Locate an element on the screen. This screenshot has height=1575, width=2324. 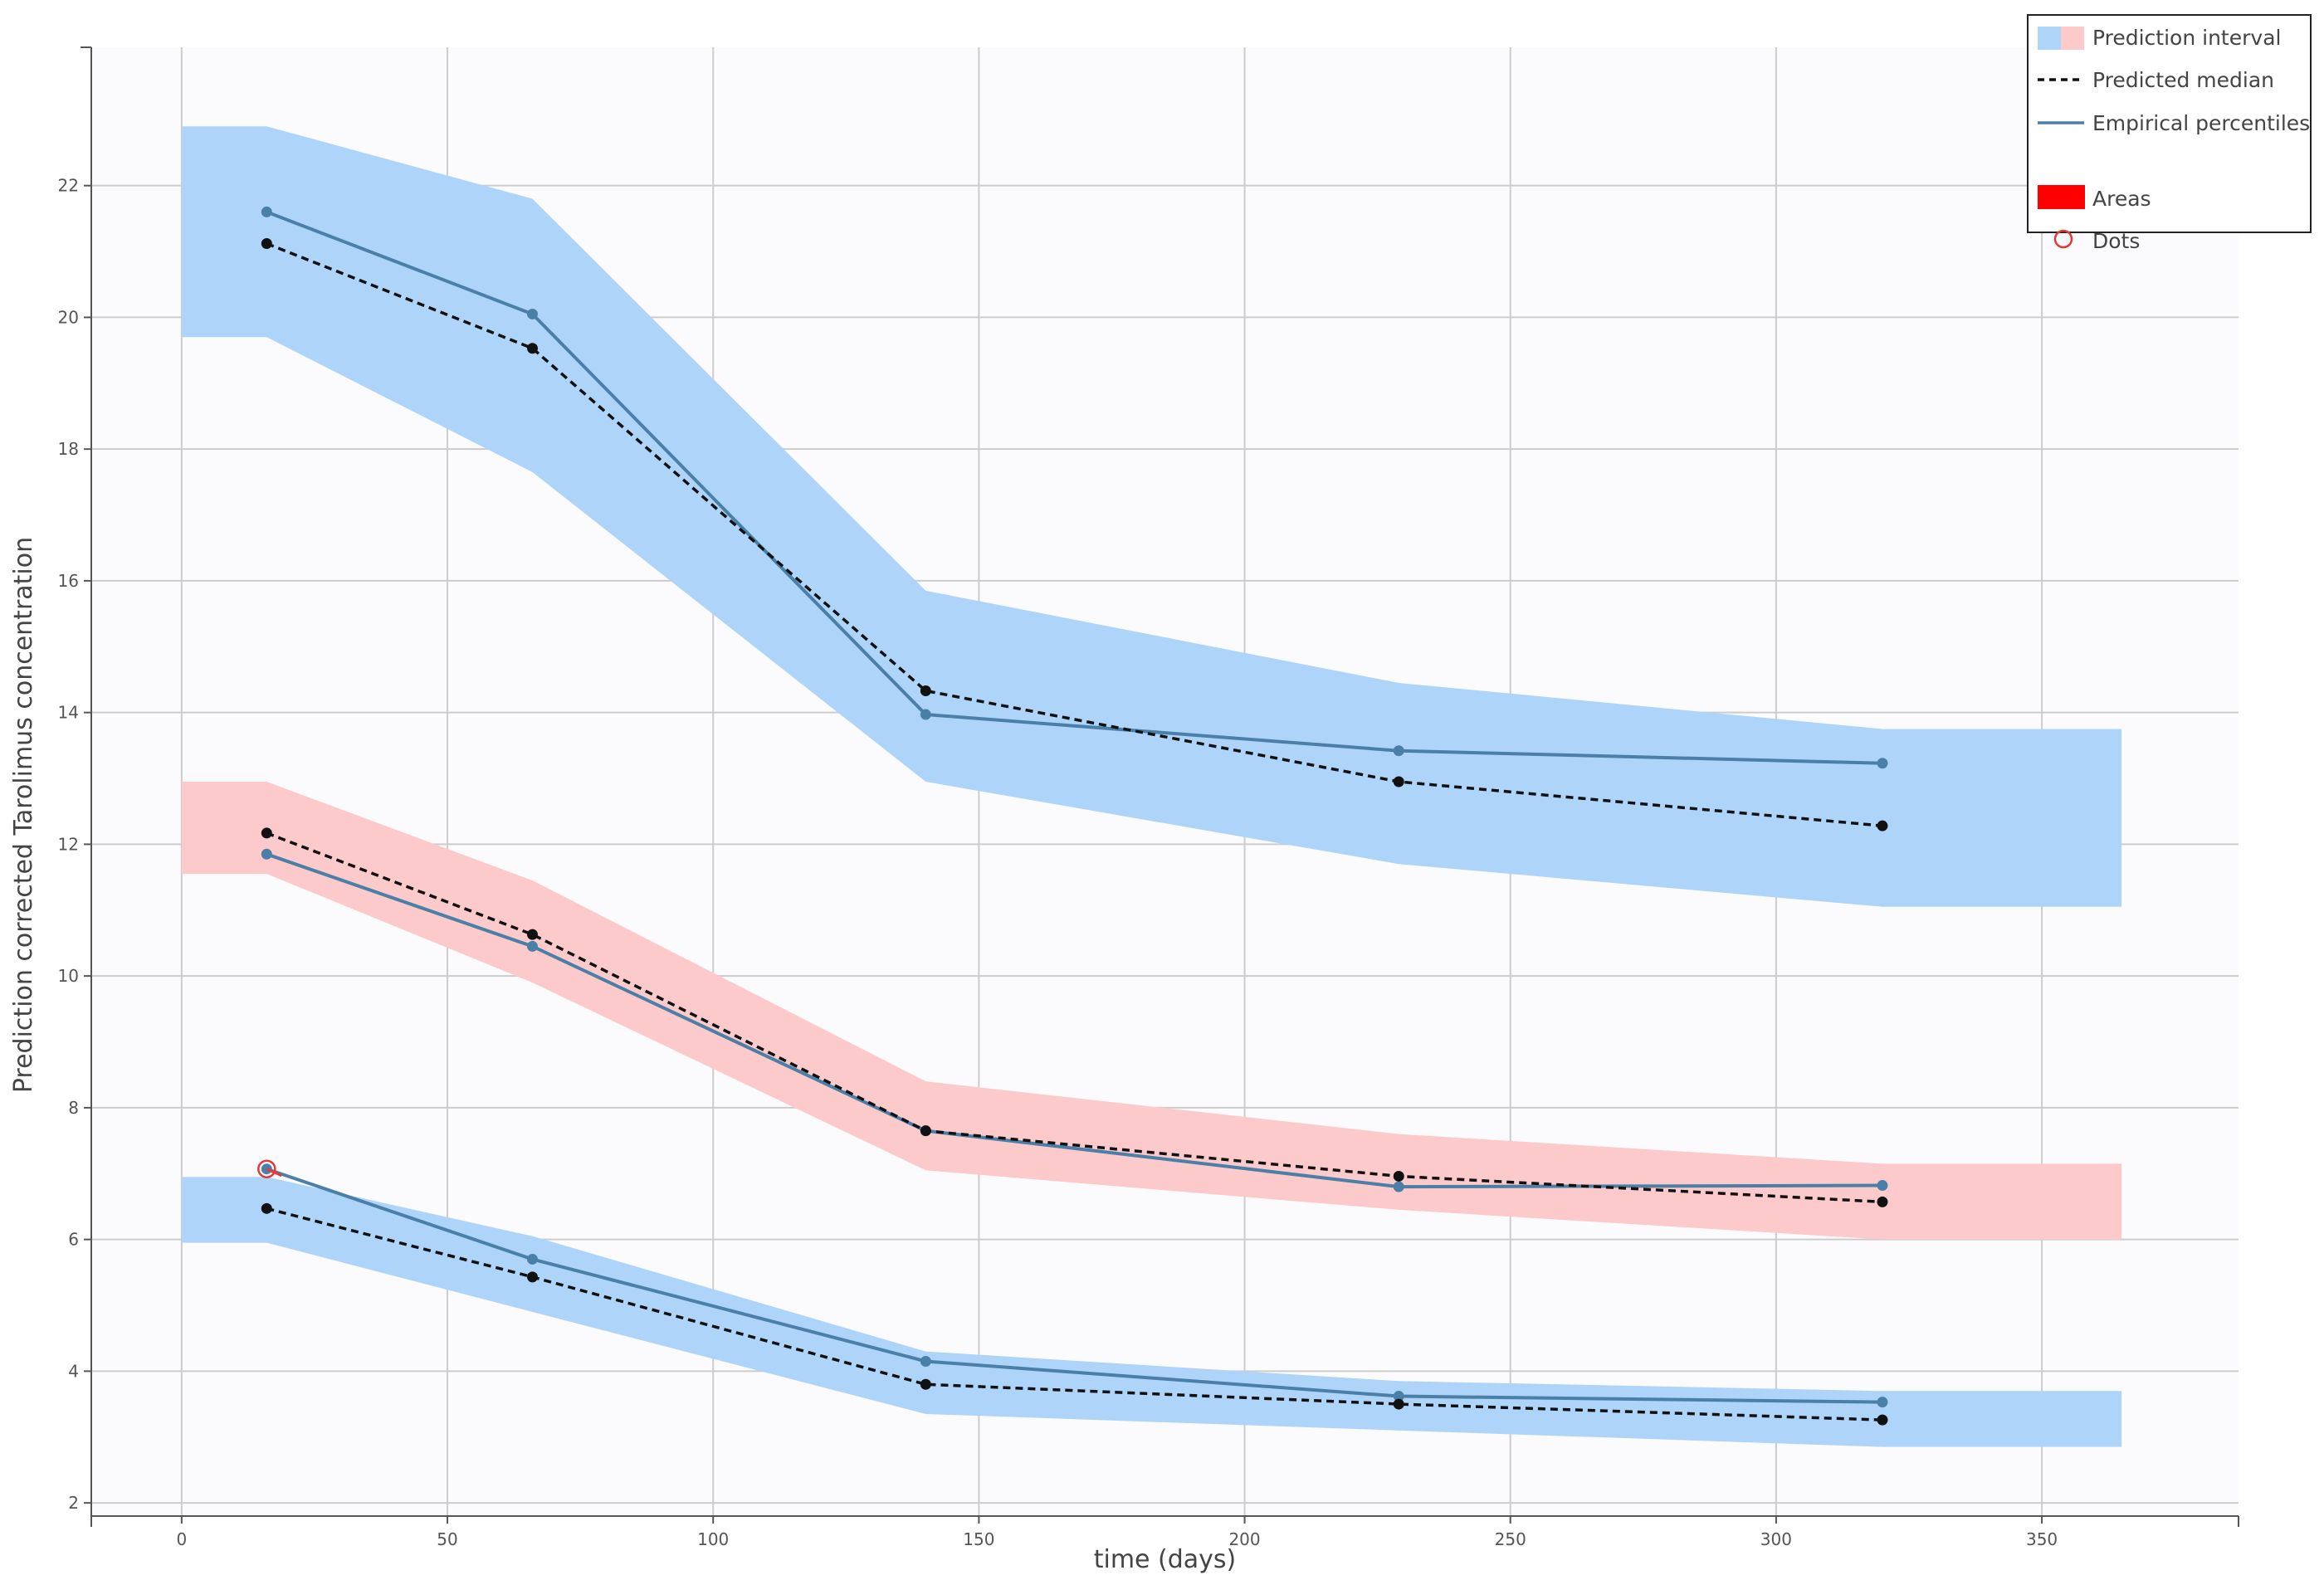
x-tick-label-250: 250 is located at coordinates (1510, 1539).